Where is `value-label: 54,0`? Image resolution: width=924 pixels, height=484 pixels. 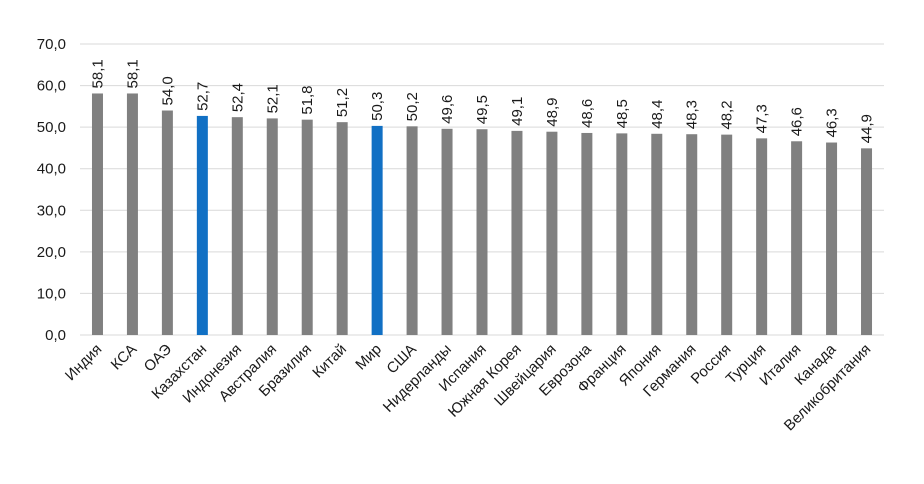
value-label: 54,0 is located at coordinates (167, 90).